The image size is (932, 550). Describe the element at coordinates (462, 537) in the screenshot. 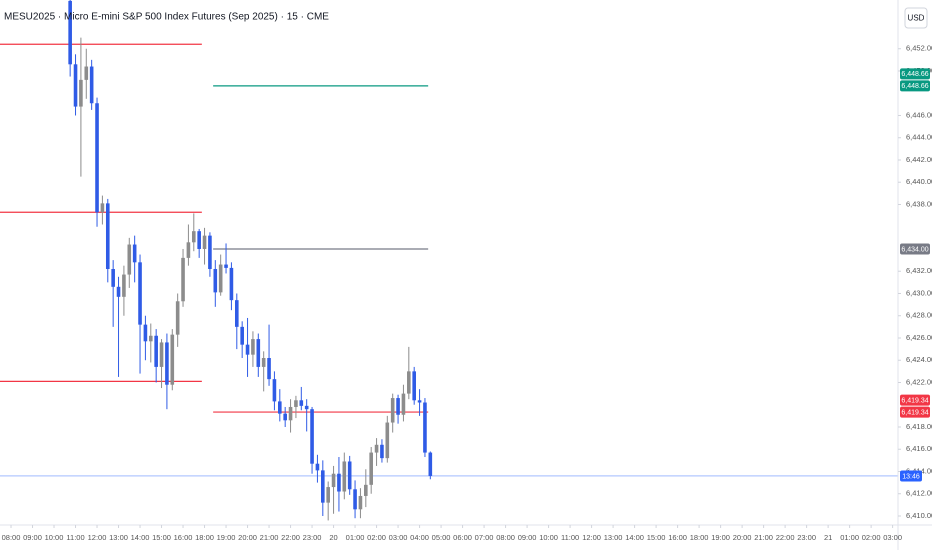

I see `x-tick-label: 06:00` at that location.